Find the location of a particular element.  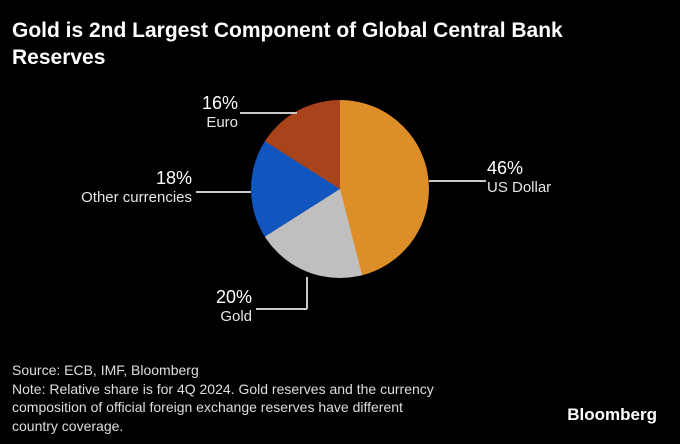

gold-name-label: Gold is located at coordinates (236, 316).